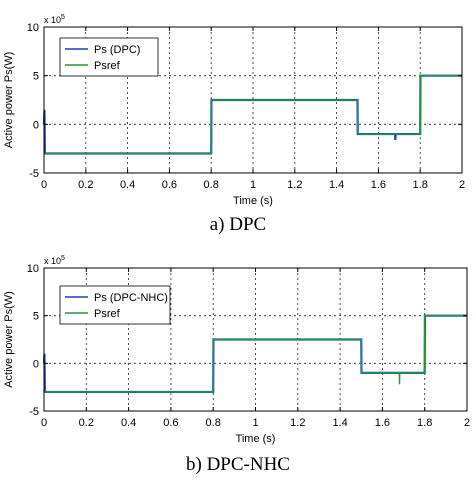 Image resolution: width=476 pixels, height=480 pixels. Describe the element at coordinates (238, 464) in the screenshot. I see `chart-caption: b) DPC-NHC` at that location.